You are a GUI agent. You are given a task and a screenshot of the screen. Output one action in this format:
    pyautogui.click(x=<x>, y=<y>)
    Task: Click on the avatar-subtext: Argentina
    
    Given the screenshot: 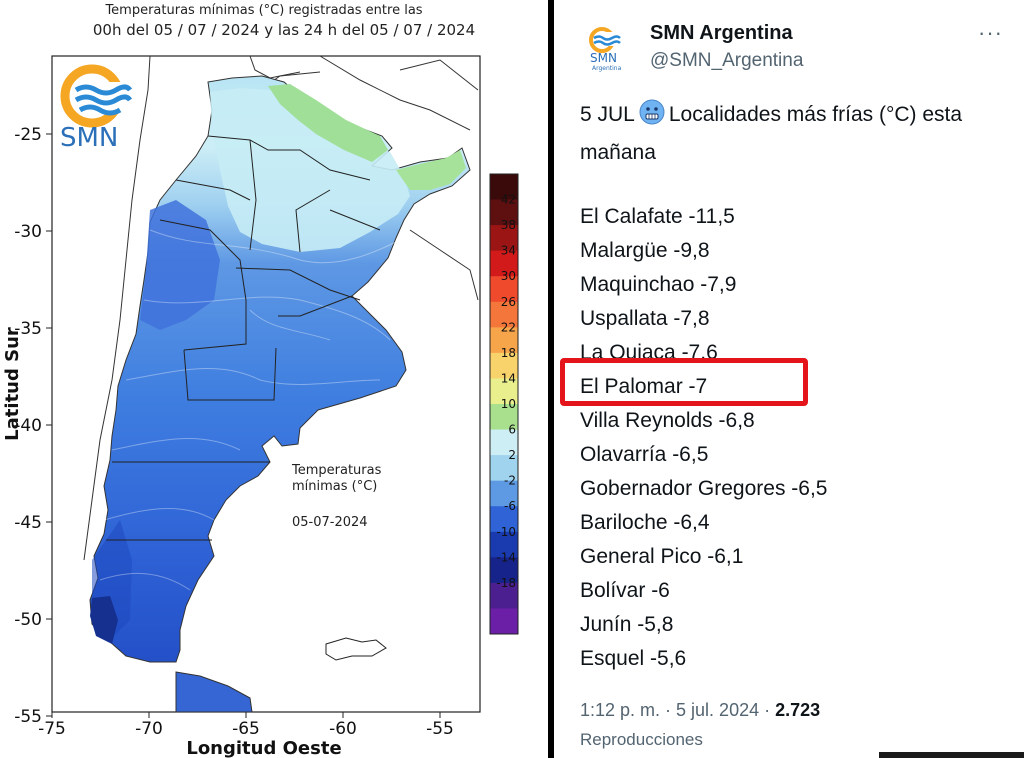 What is the action you would take?
    pyautogui.click(x=607, y=68)
    